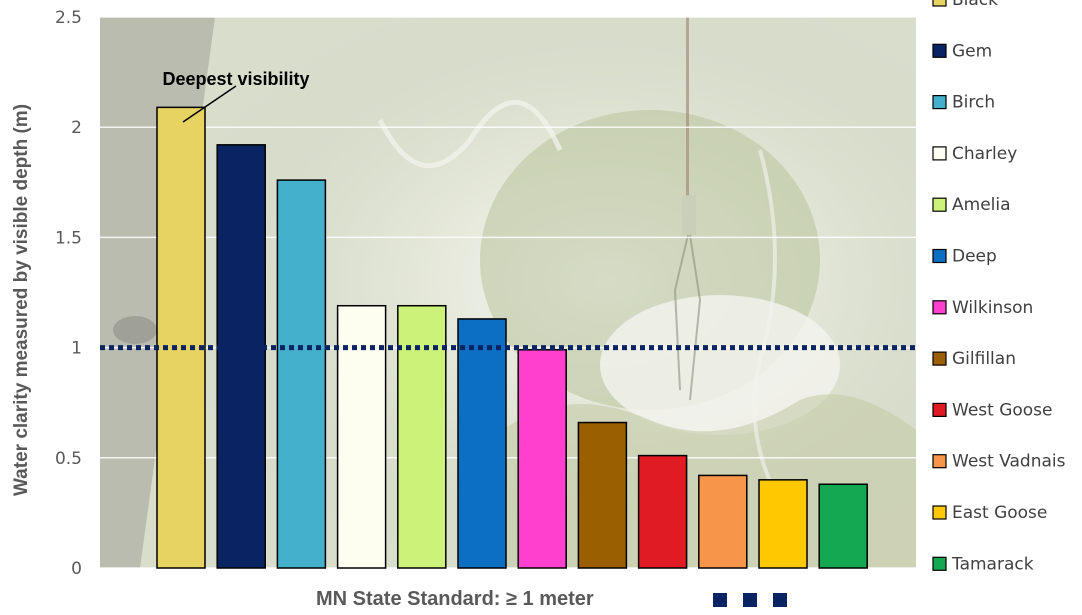 The image size is (1082, 615). I want to click on bar-amelia, so click(422, 436).